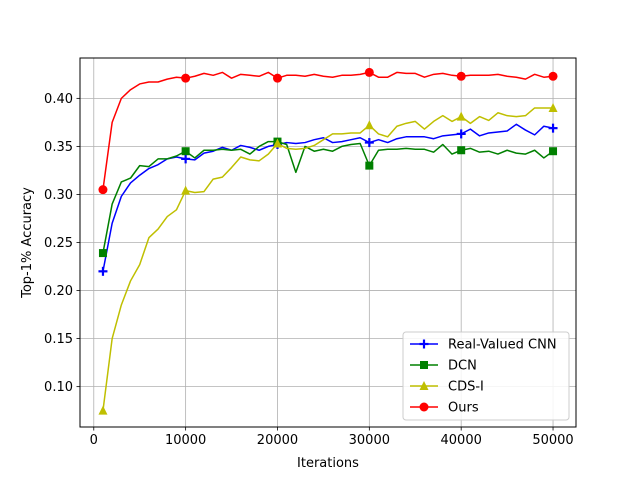 This screenshot has height=480, width=640. What do you see at coordinates (58, 387) in the screenshot?
I see `y-tick-label: 0.10` at bounding box center [58, 387].